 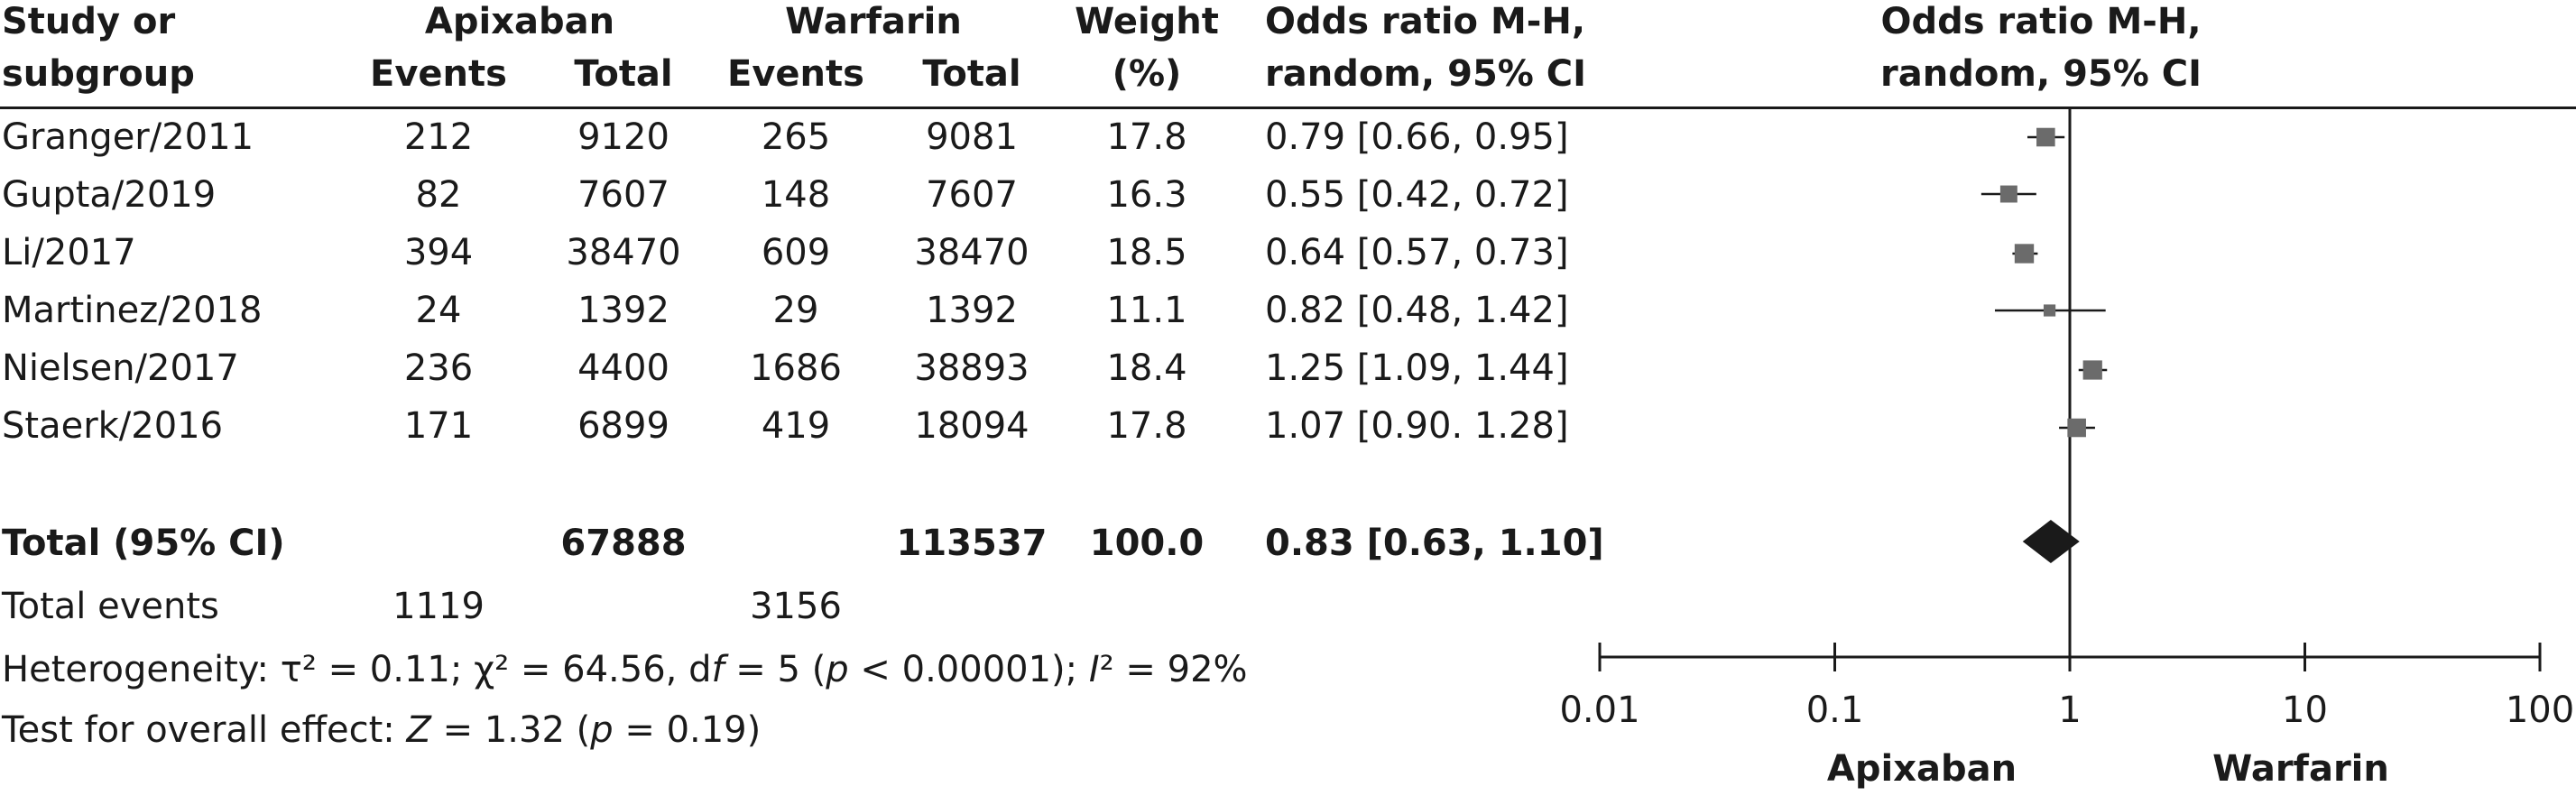 What do you see at coordinates (143, 543) in the screenshot?
I see `total-label: Total (95% CI)` at bounding box center [143, 543].